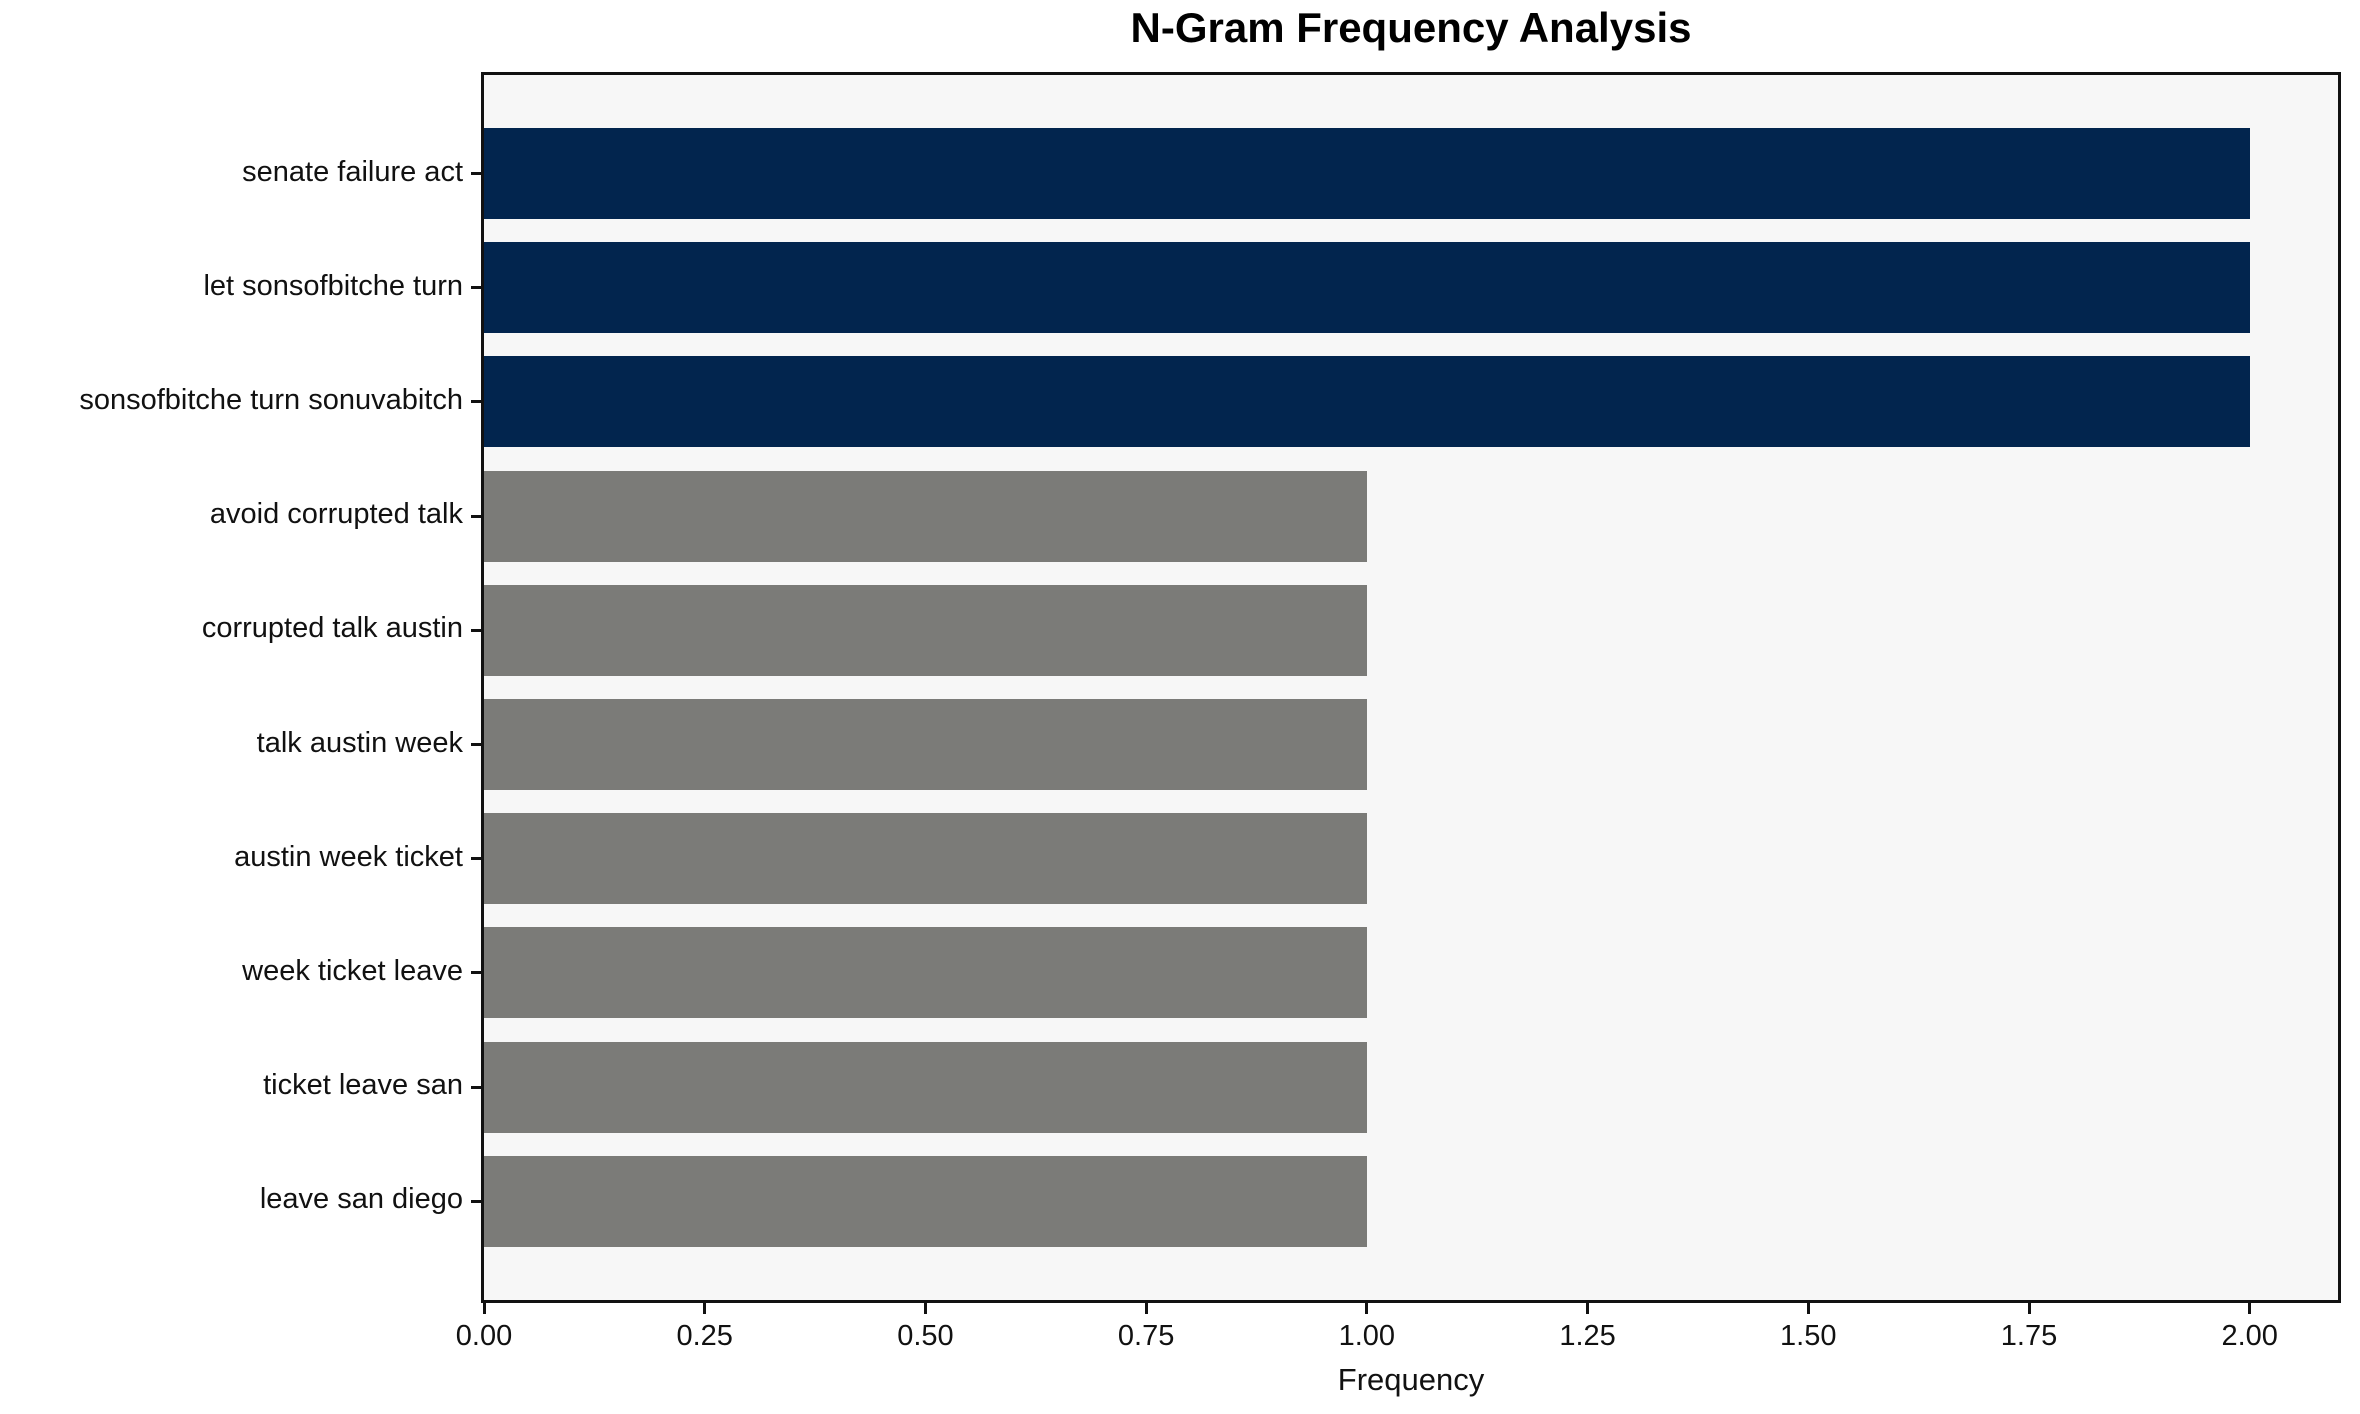 This screenshot has width=2360, height=1414. What do you see at coordinates (359, 742) in the screenshot?
I see `y-tick-label: talk austin week` at bounding box center [359, 742].